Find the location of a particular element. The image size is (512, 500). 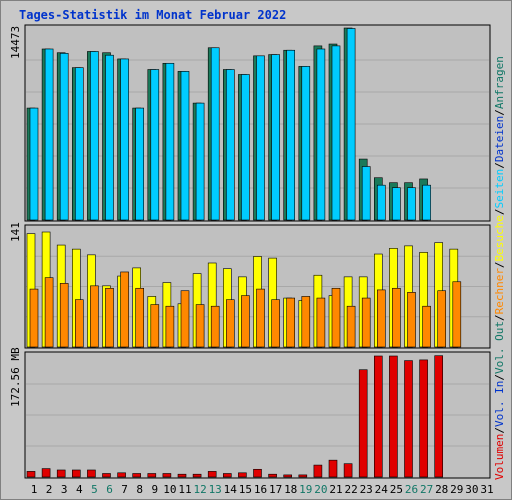

x-tick-label-day-14: 14 is located at coordinates (231, 489).